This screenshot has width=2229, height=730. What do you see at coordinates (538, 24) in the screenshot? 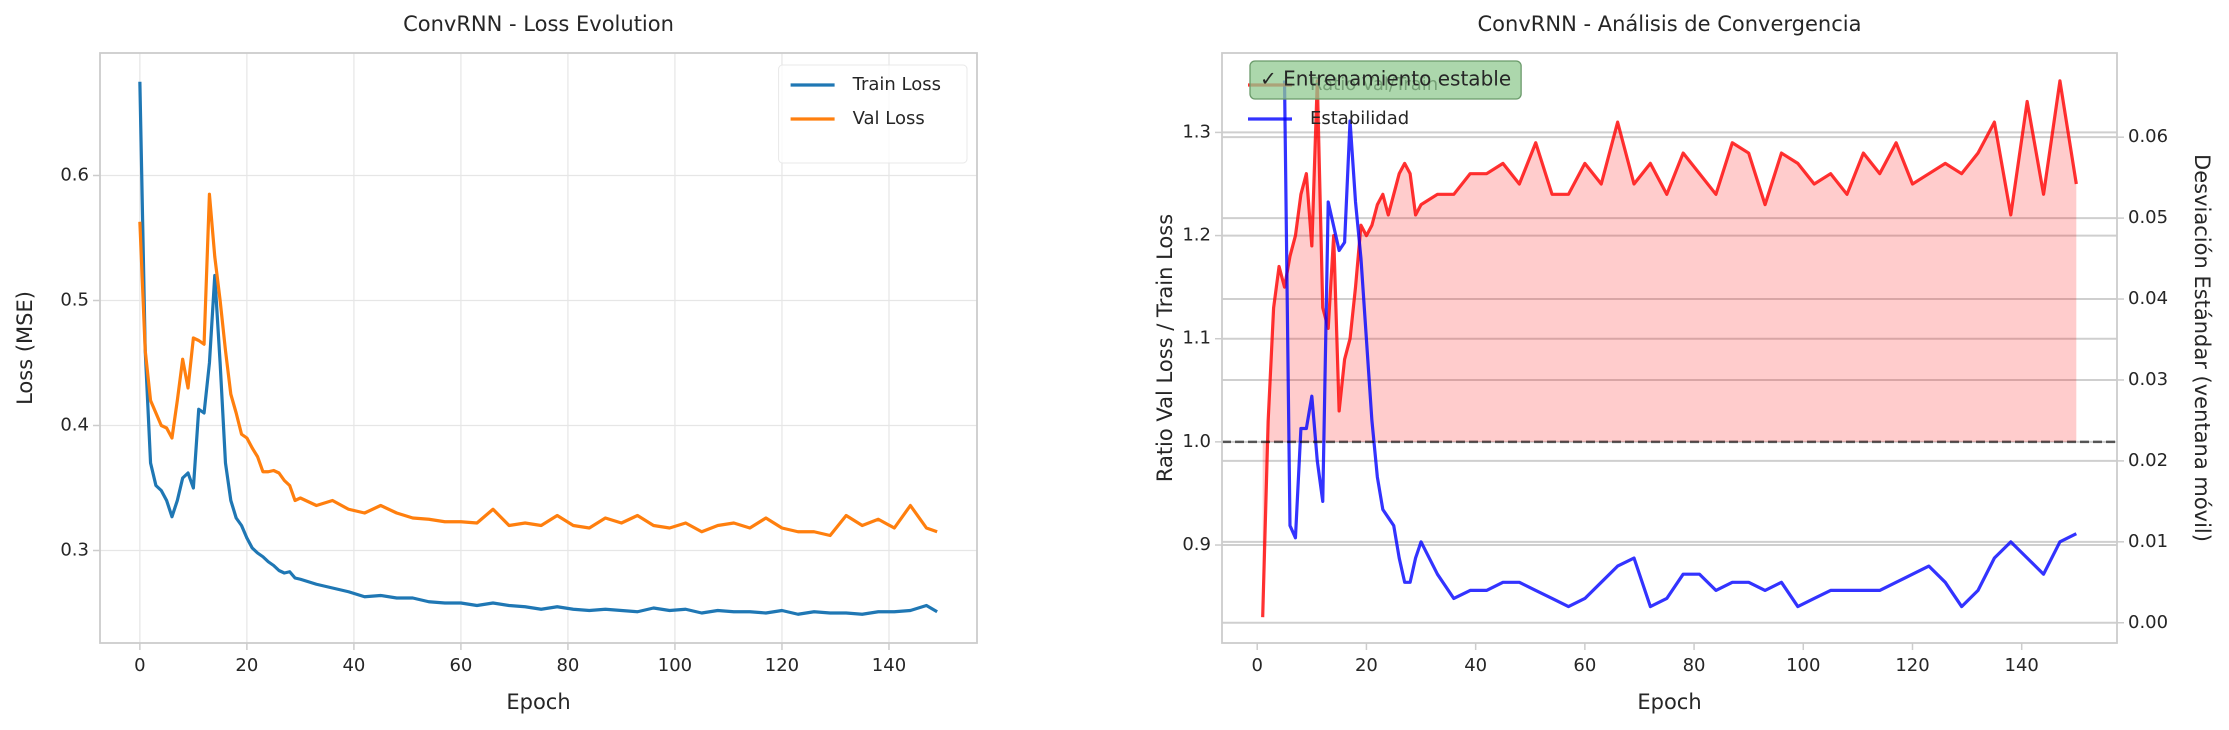
I see `chart-title: ConvRNN - Loss Evolution` at bounding box center [538, 24].